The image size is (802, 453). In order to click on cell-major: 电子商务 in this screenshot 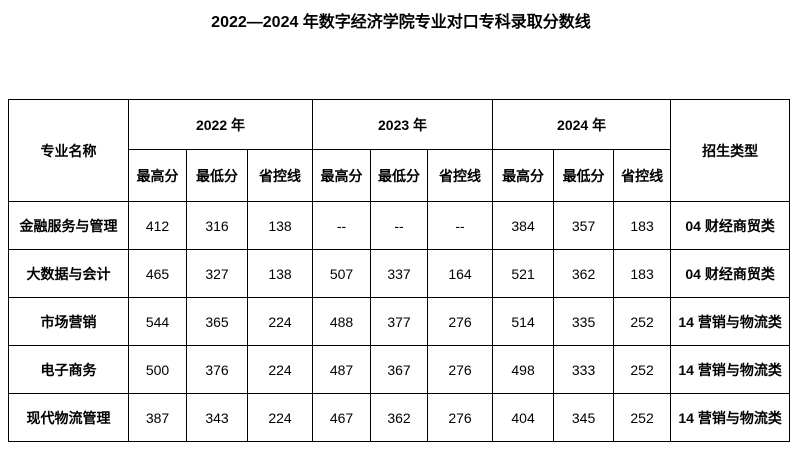, I will do `click(68, 369)`.